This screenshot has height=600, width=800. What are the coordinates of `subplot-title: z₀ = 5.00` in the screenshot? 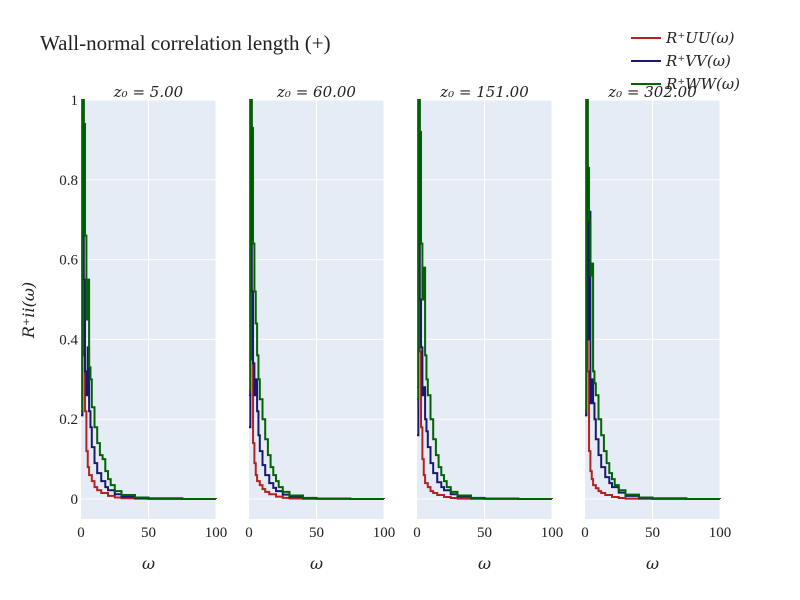 It's located at (148, 92).